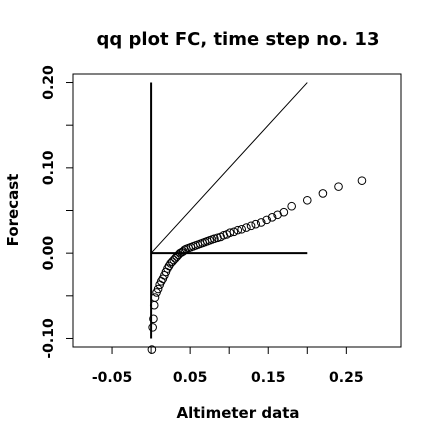 The width and height of the screenshot is (440, 440). Describe the element at coordinates (49, 82) in the screenshot. I see `y-tick-label: 0.20` at that location.